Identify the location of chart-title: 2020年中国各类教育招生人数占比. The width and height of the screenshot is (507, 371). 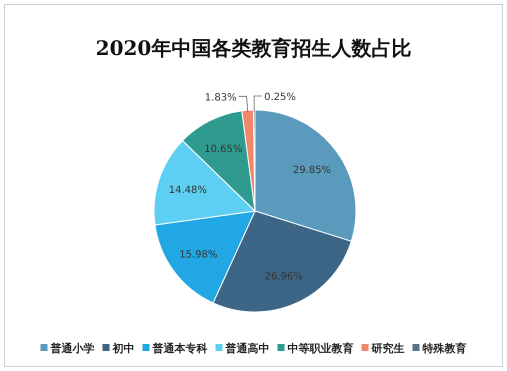
(254, 48).